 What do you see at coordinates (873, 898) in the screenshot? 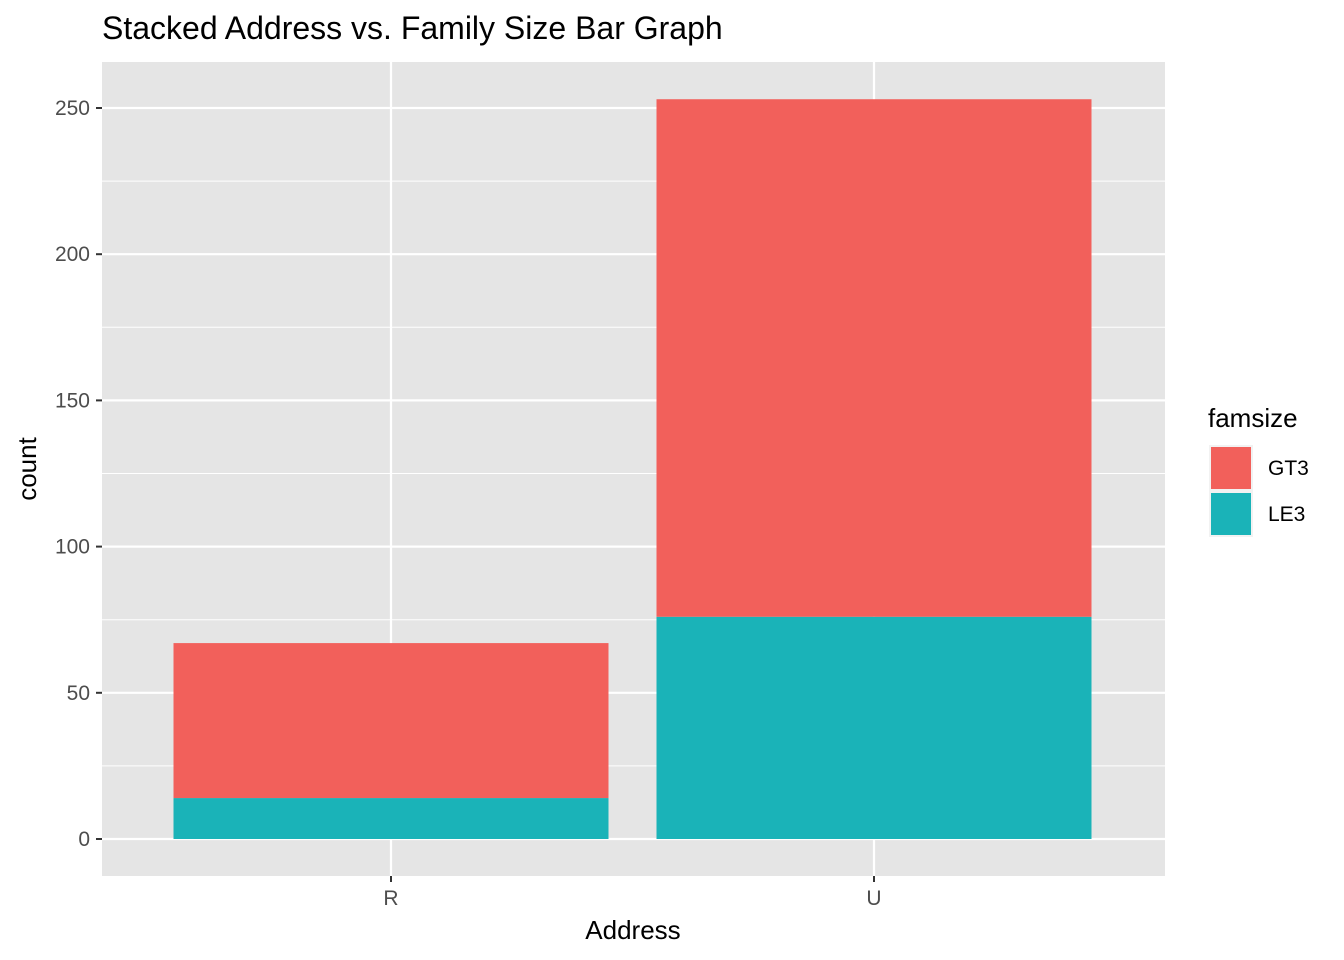
I see `x-tick-label: U` at bounding box center [873, 898].